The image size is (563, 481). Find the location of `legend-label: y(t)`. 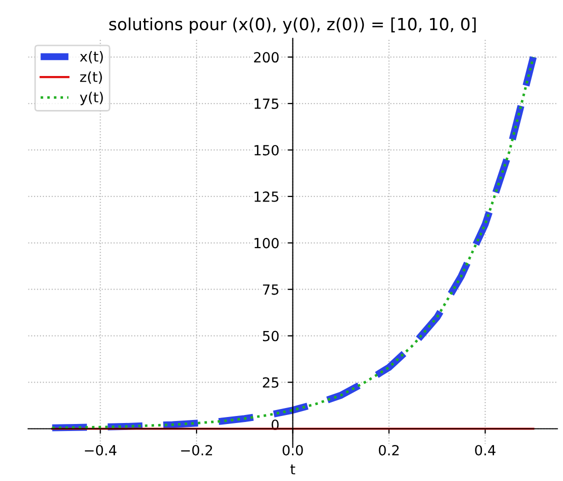

legend-label: y(t) is located at coordinates (91, 99).